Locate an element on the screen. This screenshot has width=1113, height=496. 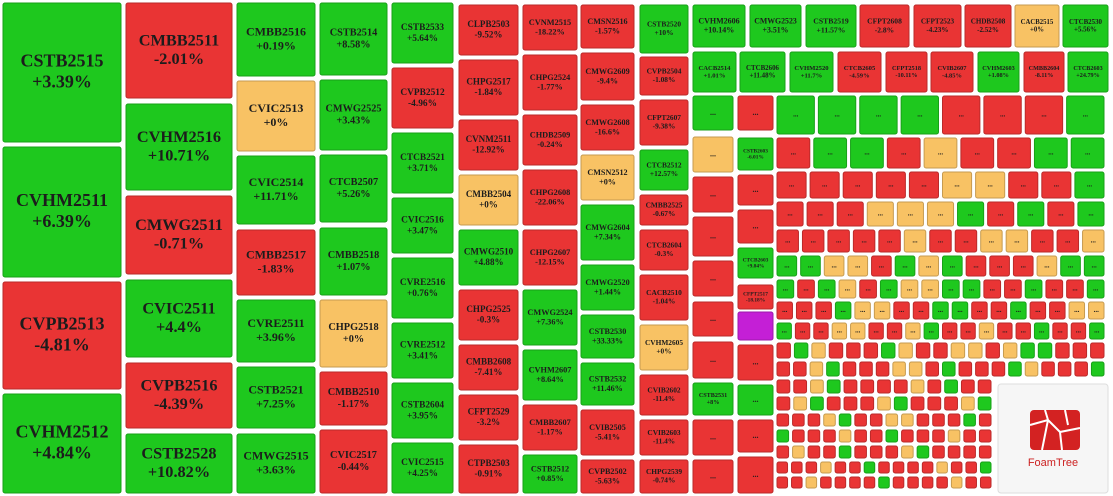
tile-change: -7.41% is located at coordinates (489, 372).